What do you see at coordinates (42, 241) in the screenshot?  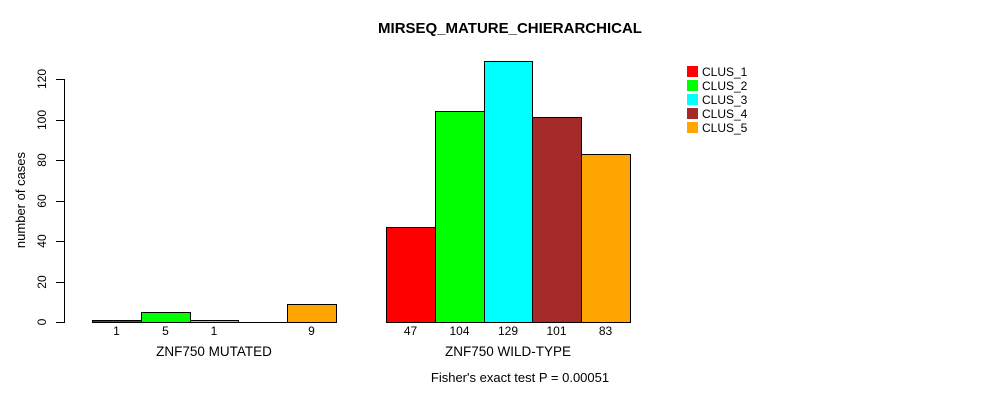 I see `y-axis-tick-label: 40` at bounding box center [42, 241].